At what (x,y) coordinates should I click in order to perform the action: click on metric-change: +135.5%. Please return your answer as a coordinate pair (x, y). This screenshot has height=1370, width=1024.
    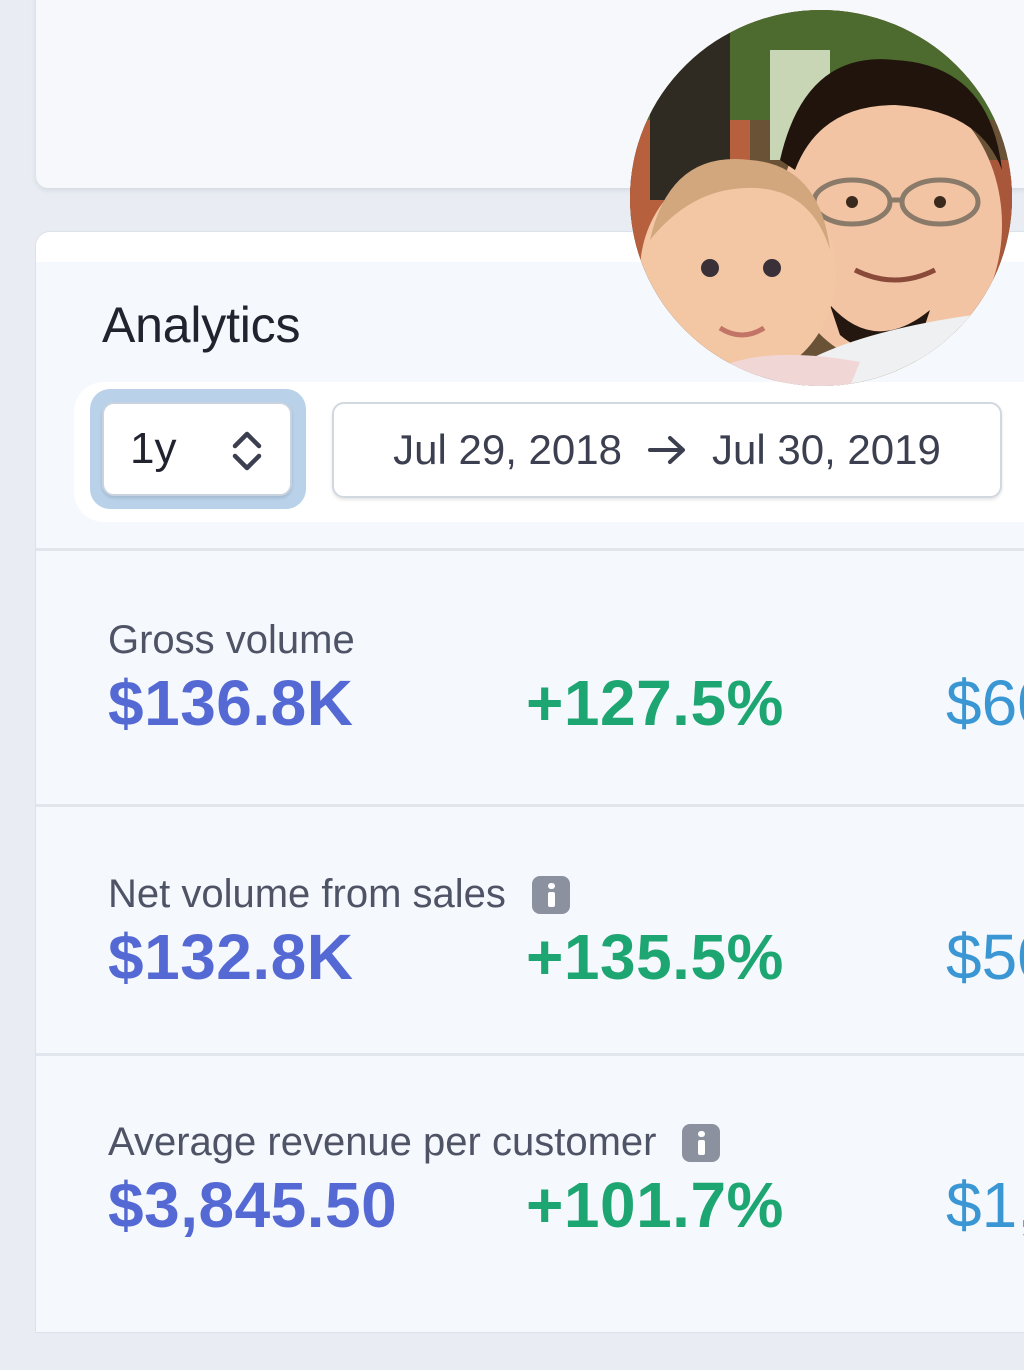
    Looking at the image, I should click on (655, 957).